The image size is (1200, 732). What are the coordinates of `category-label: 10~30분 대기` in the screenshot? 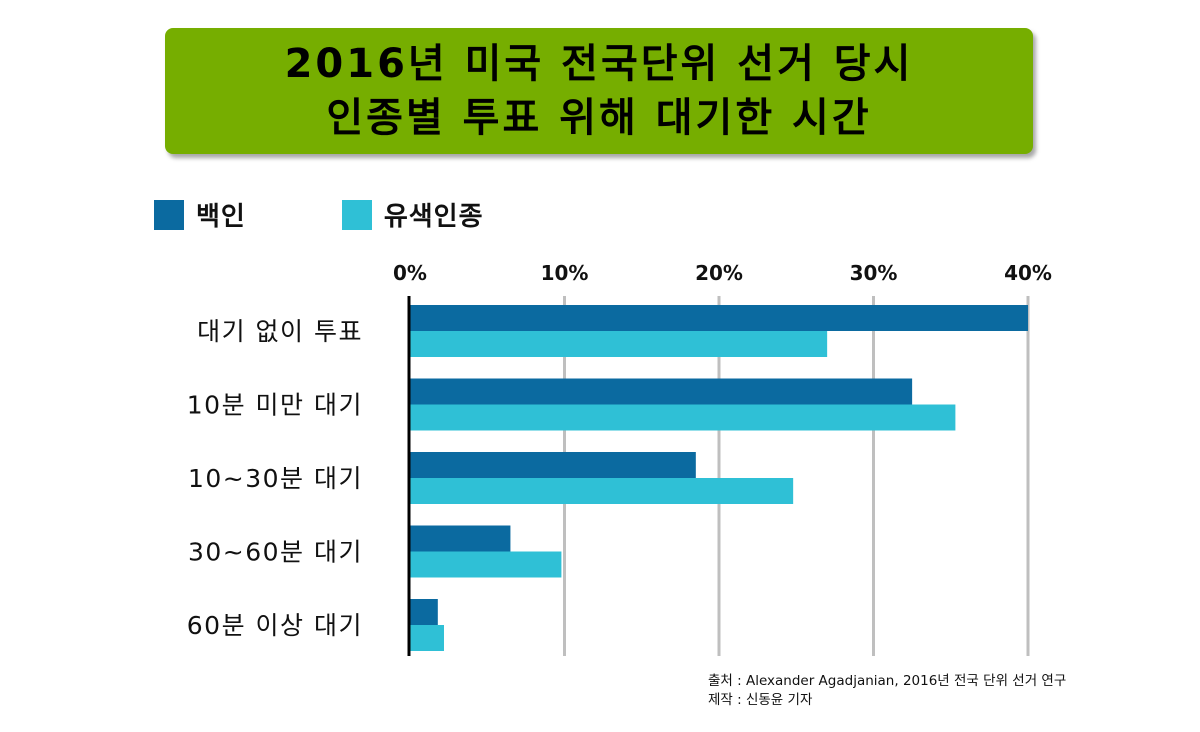 It's located at (275, 478).